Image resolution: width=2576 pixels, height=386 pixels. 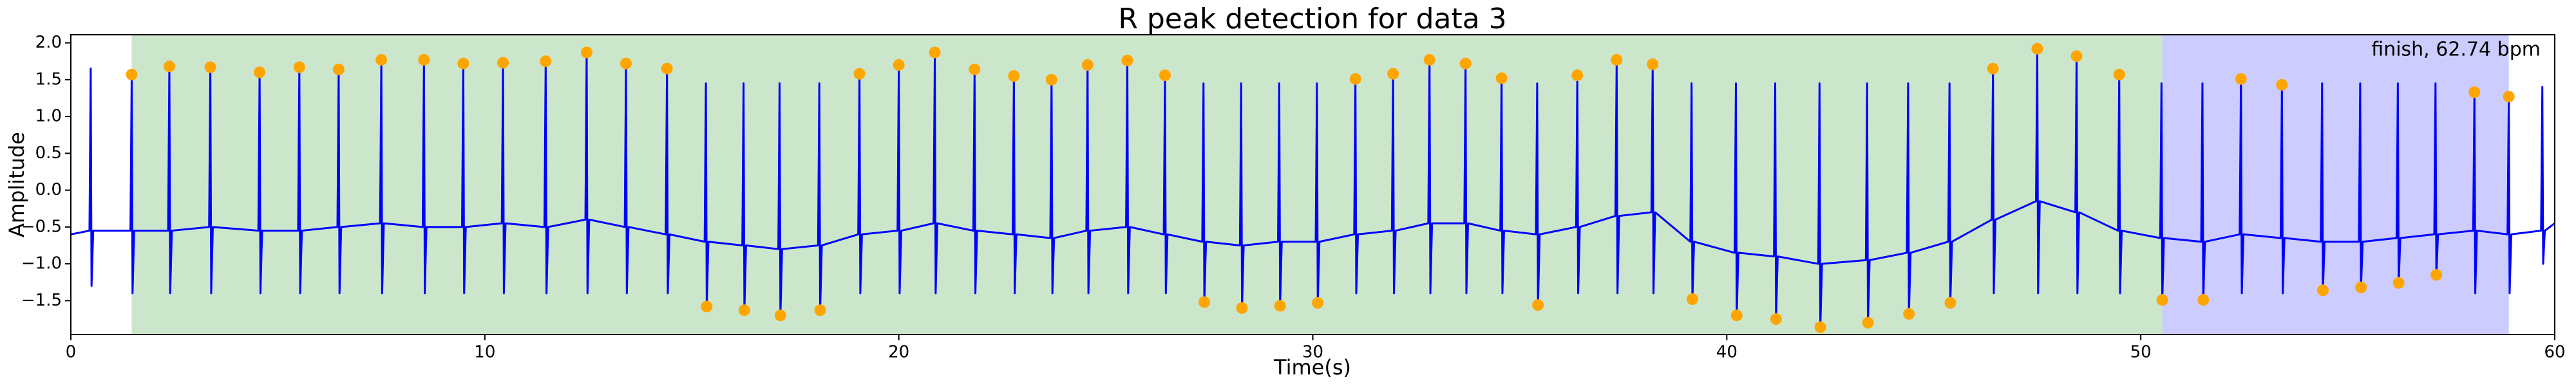 I want to click on y-tick-label: 2.0, so click(x=48, y=42).